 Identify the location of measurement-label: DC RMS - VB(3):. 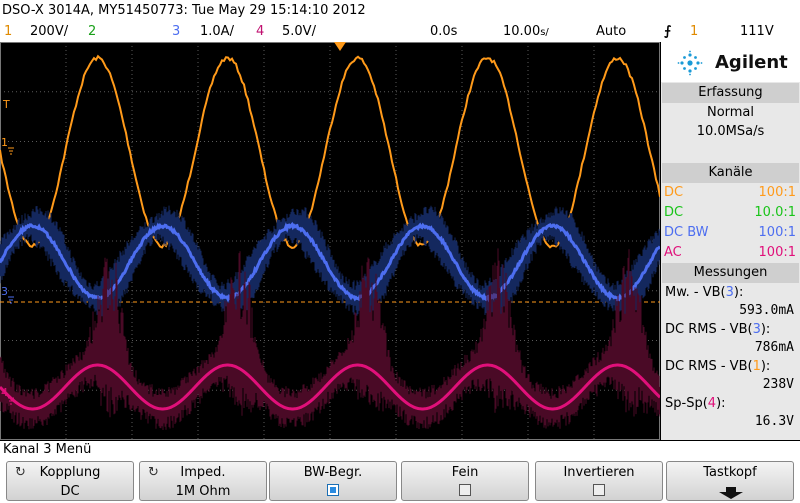
(718, 329).